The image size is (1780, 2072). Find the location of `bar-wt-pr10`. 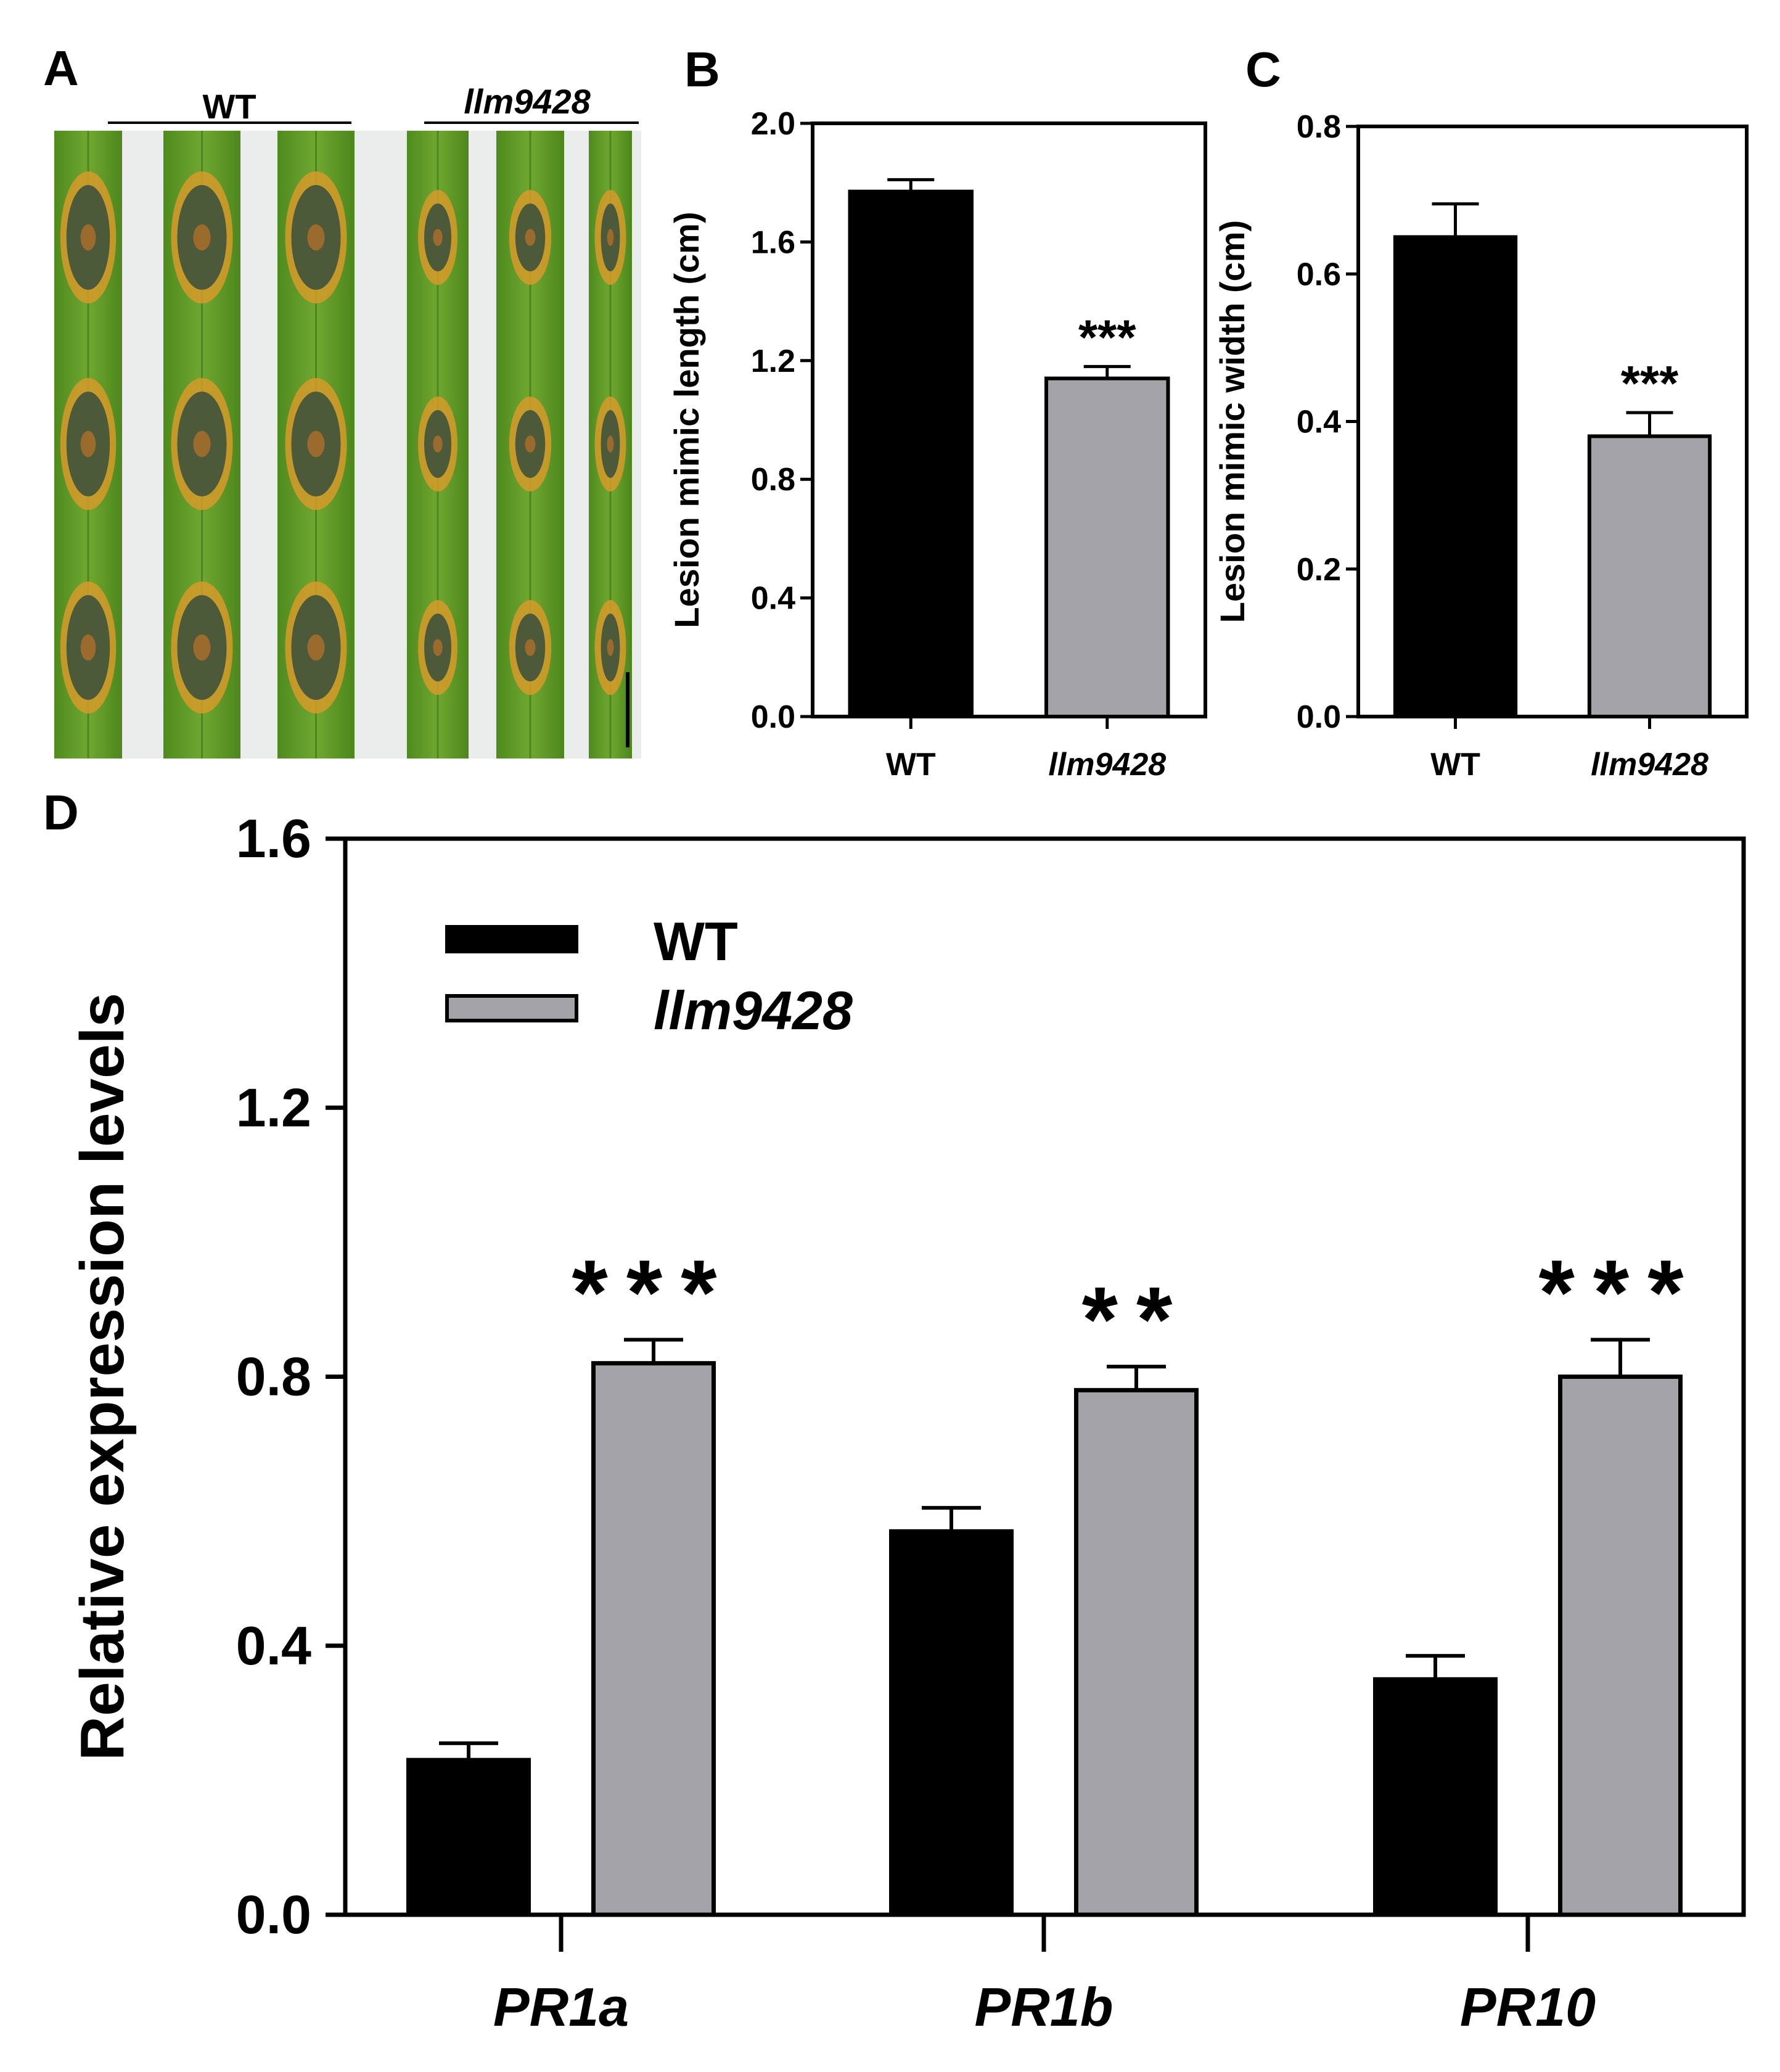

bar-wt-pr10 is located at coordinates (1436, 1797).